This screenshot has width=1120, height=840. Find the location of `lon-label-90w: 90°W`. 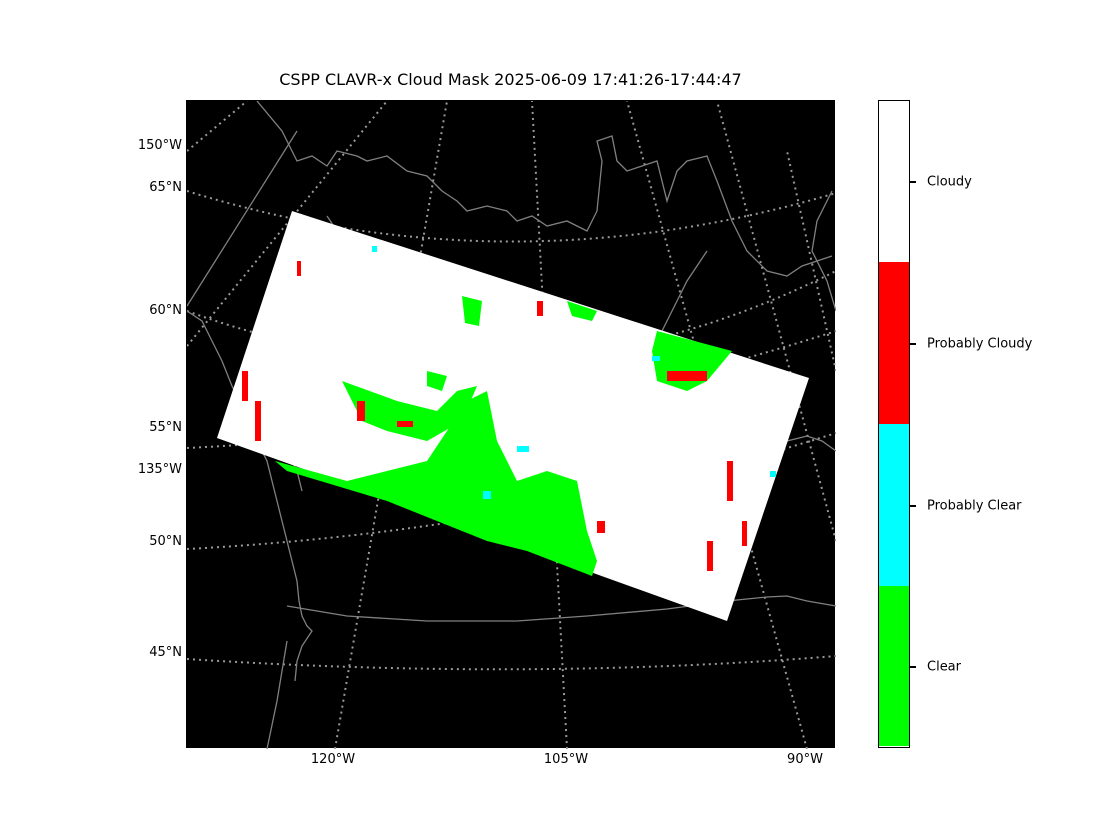

lon-label-90w: 90°W is located at coordinates (805, 759).